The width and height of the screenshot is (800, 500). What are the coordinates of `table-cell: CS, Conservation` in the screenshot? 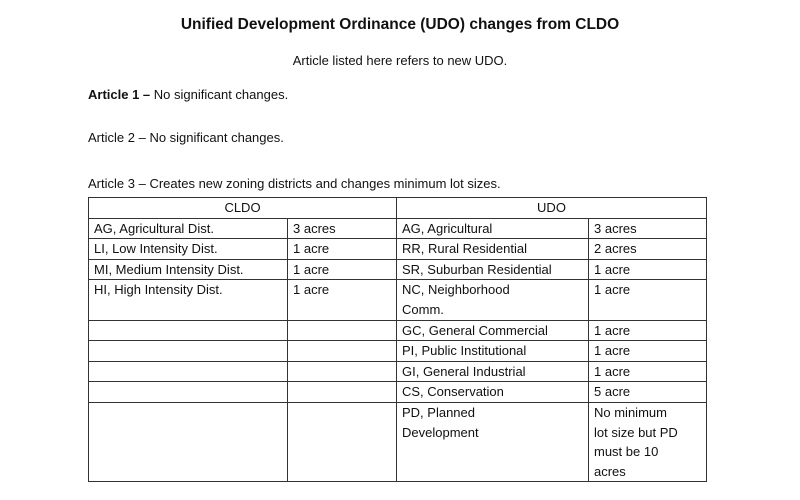 It's located at (492, 392).